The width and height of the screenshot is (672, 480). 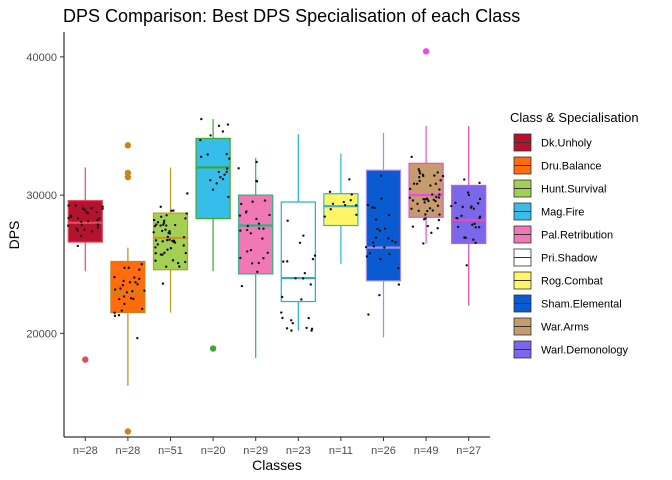 I want to click on y-axis-label: DPS, so click(x=14, y=235).